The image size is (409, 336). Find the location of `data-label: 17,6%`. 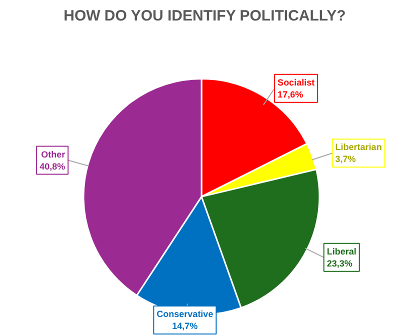

data-label: 17,6% is located at coordinates (291, 94).